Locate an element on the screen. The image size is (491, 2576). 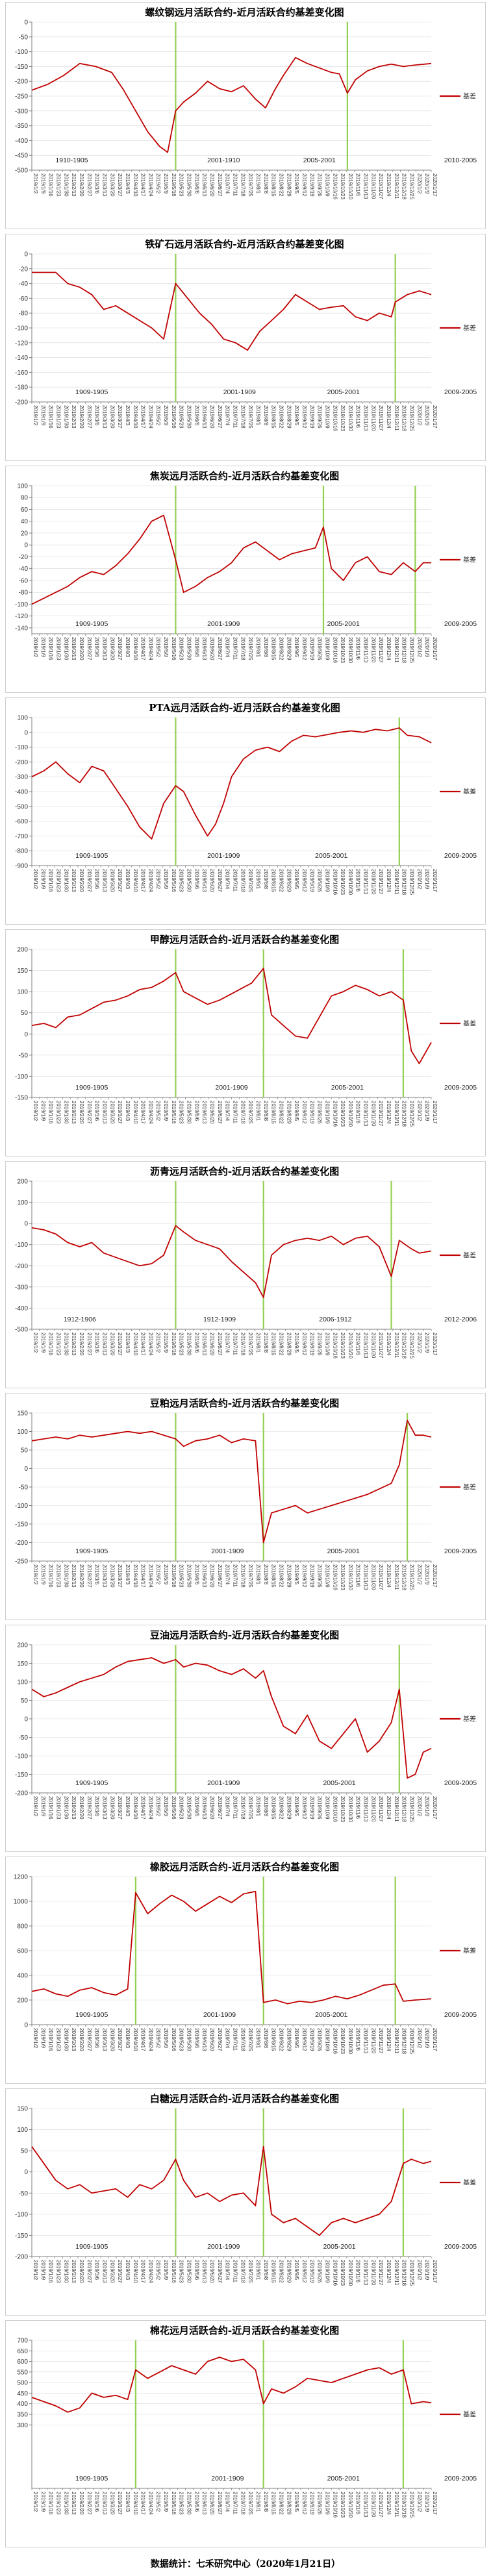
x-tick-label: 2019/10/23 is located at coordinates (343, 2505).